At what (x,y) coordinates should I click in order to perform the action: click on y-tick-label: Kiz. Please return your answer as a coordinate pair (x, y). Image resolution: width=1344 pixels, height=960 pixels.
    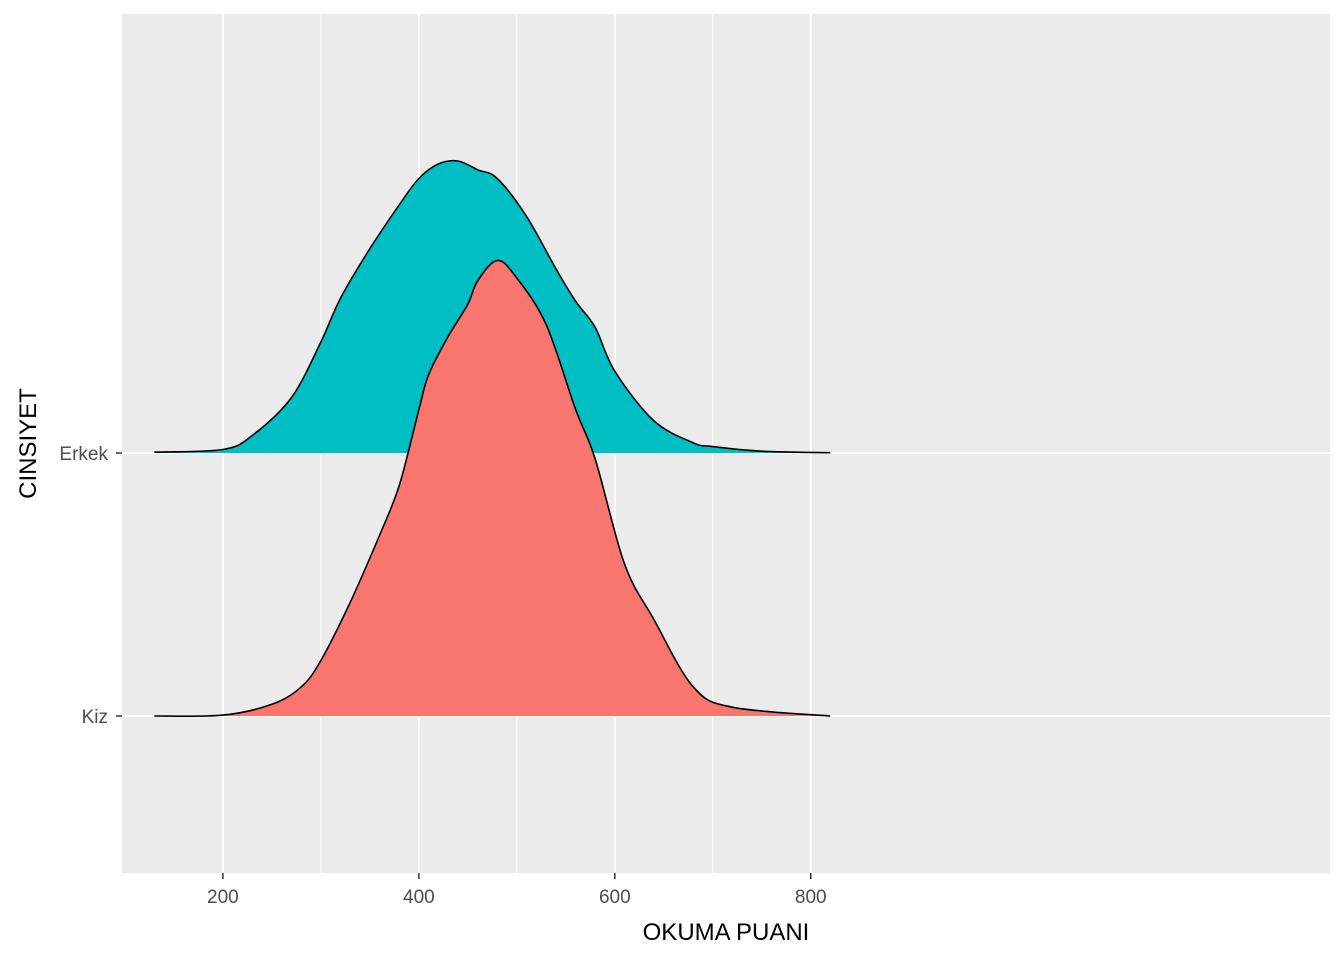
    Looking at the image, I should click on (95, 717).